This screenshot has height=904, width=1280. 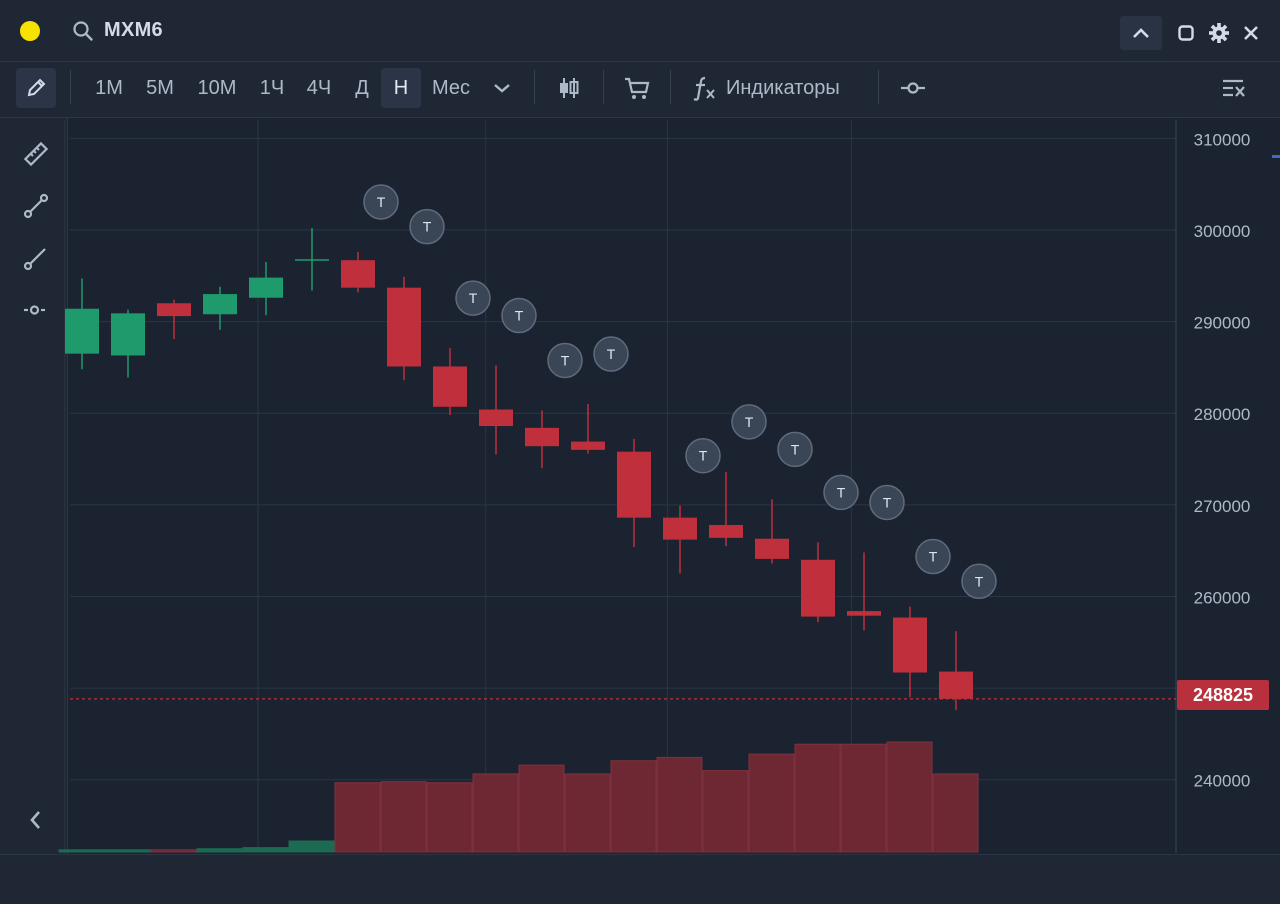 I want to click on clear-list-icon, so click(x=1234, y=88).